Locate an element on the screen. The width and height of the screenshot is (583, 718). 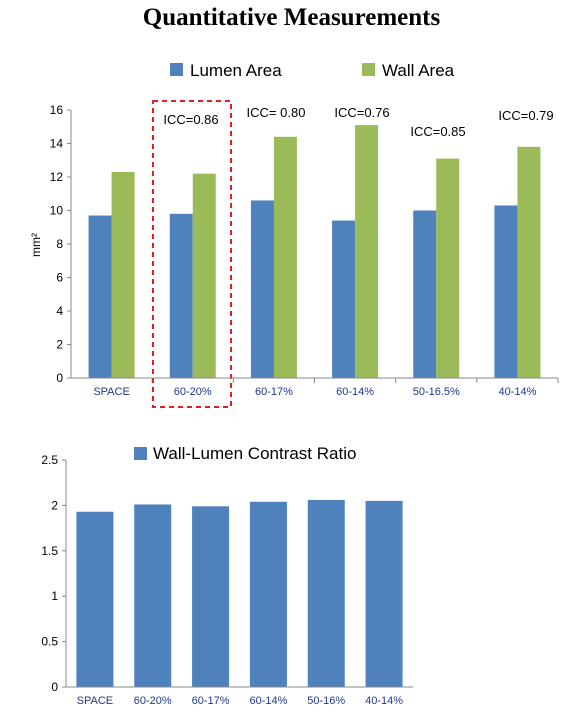
legend-label-contrast: Wall-Lumen Contrast Ratio is located at coordinates (254, 453).